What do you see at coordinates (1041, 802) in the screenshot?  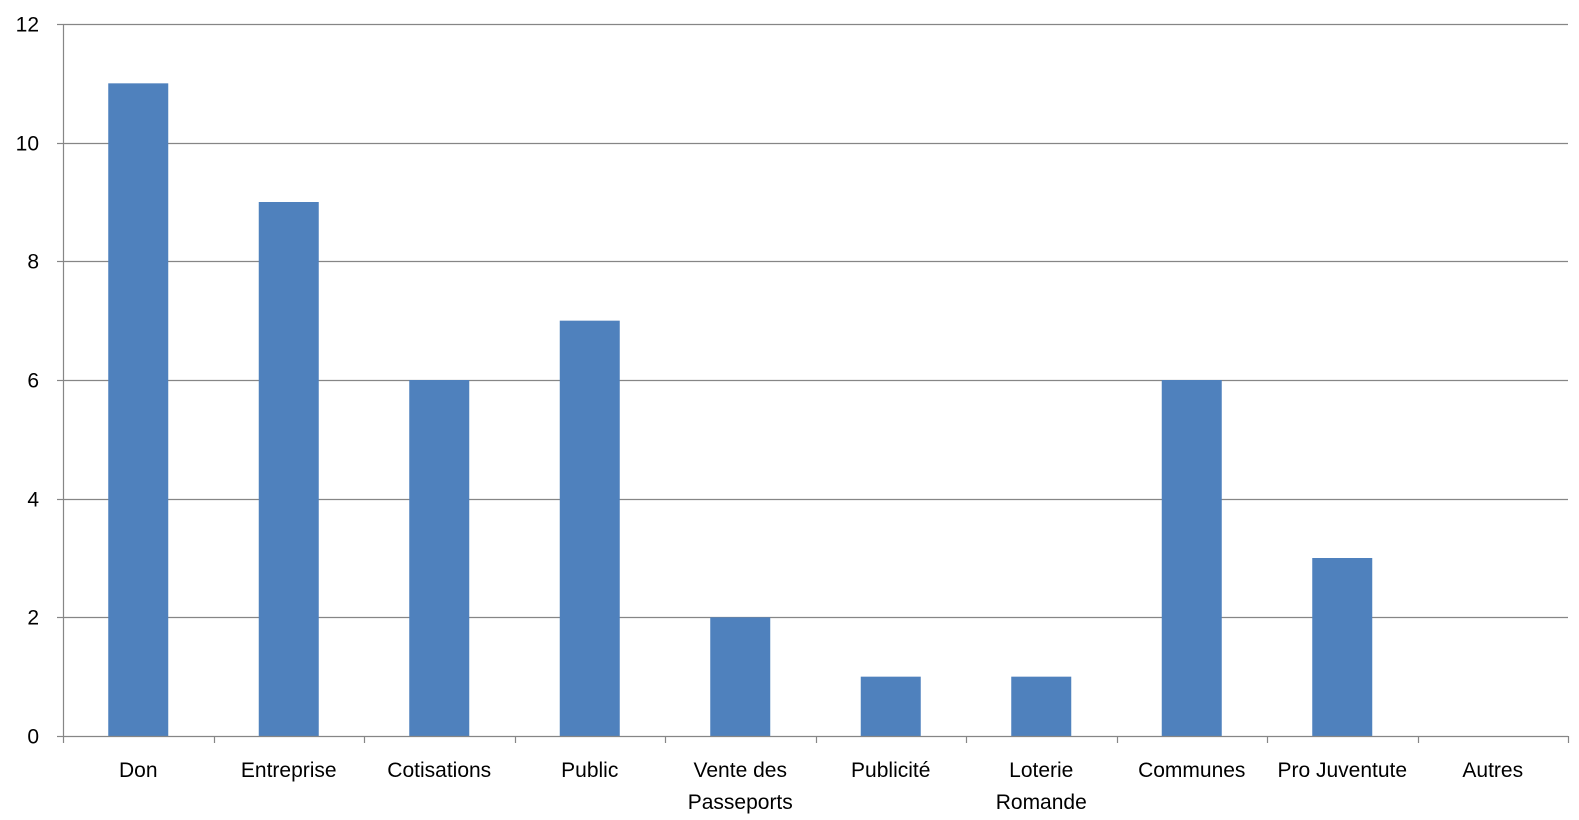 I see `x-tick-label-line: Romande` at bounding box center [1041, 802].